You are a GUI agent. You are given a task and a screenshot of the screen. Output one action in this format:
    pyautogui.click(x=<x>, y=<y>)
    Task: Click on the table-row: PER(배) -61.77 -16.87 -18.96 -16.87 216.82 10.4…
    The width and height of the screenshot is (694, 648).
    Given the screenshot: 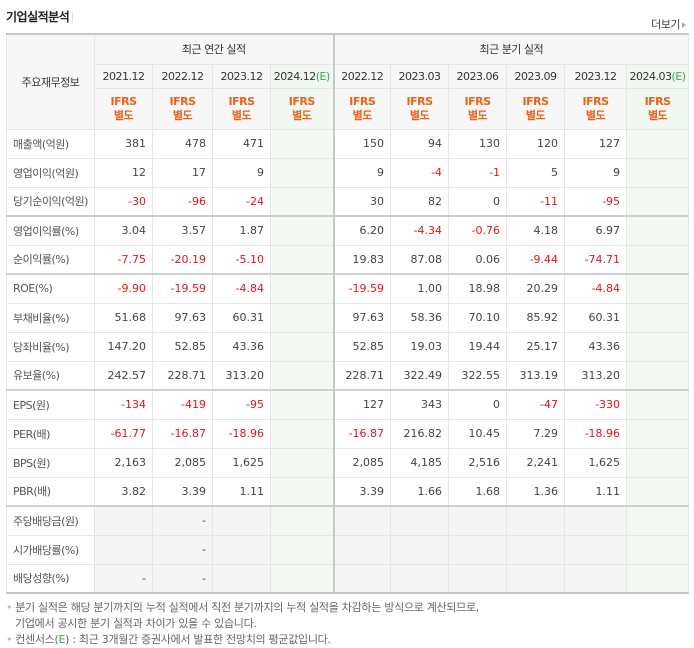 What is the action you would take?
    pyautogui.click(x=348, y=433)
    